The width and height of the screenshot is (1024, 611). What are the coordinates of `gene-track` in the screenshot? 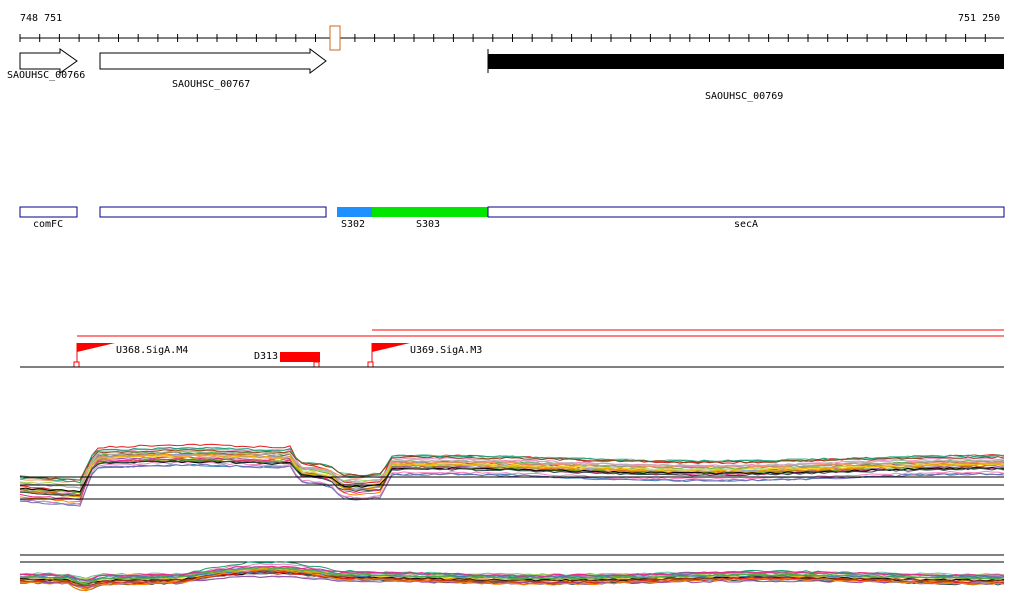 It's located at (511, 61).